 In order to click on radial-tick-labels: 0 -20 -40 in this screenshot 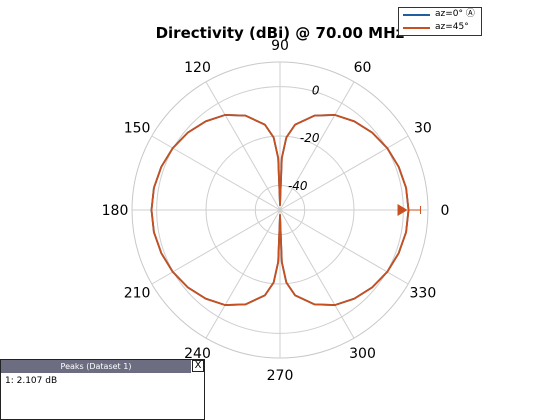, I will do `click(304, 138)`.